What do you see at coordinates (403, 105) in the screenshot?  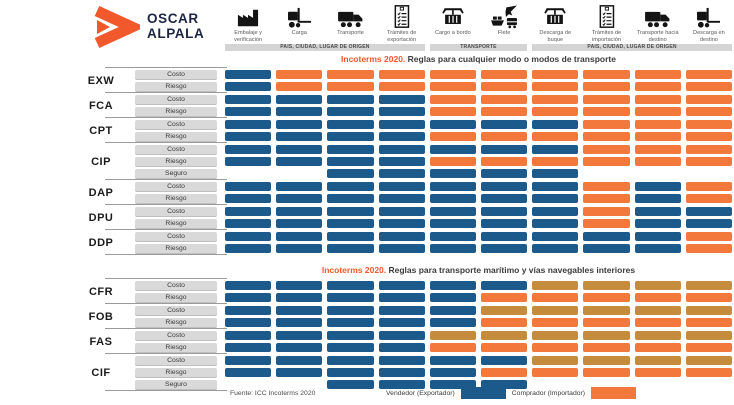 I see `term-group-fca: FCA Costo Riesgo` at bounding box center [403, 105].